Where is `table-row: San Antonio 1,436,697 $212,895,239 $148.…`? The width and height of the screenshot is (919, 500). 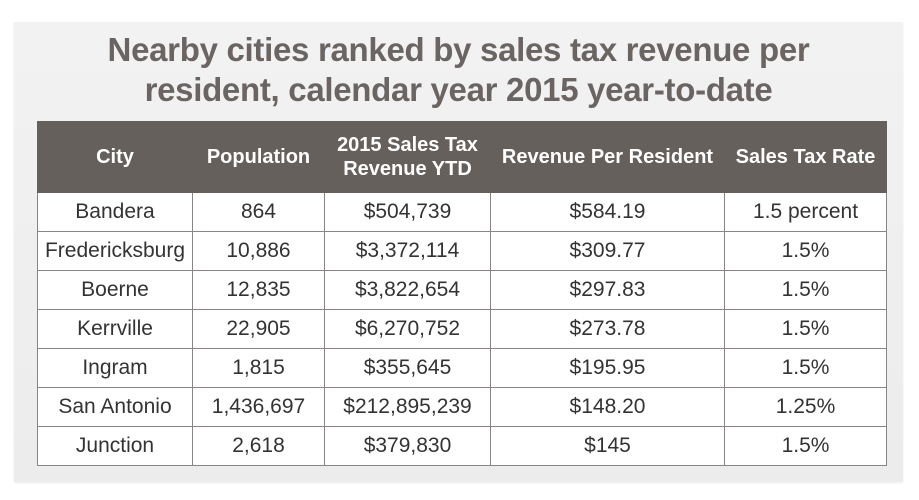
table-row: San Antonio 1,436,697 $212,895,239 $148.… is located at coordinates (462, 407).